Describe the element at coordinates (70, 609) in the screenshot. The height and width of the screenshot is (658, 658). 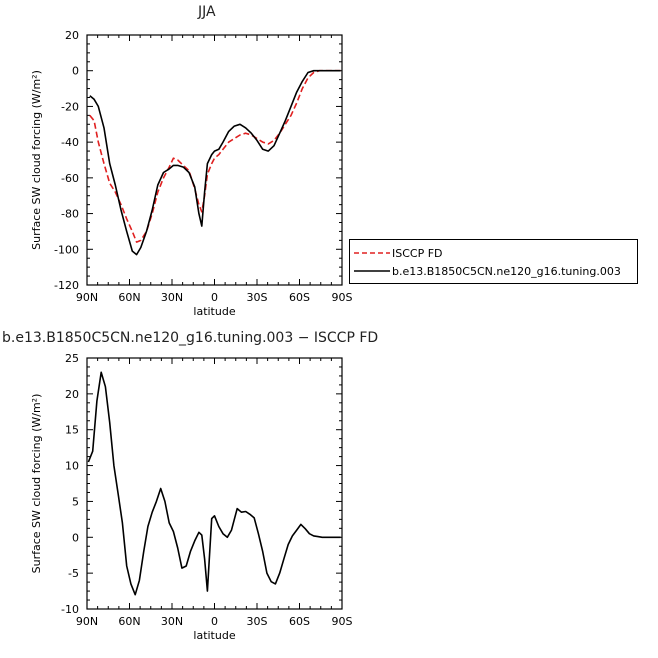
I see `y-tick-label: -10` at that location.